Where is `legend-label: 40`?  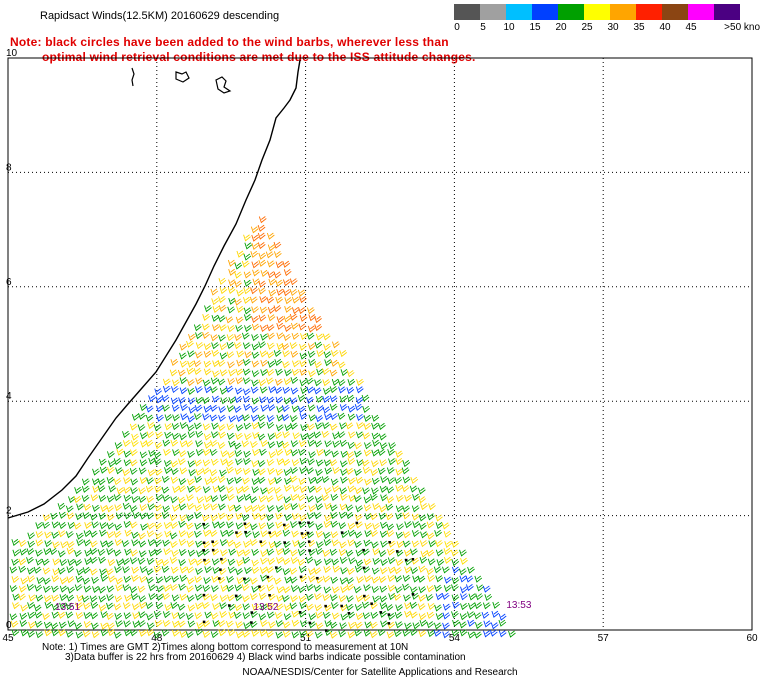 legend-label: 40 is located at coordinates (665, 27).